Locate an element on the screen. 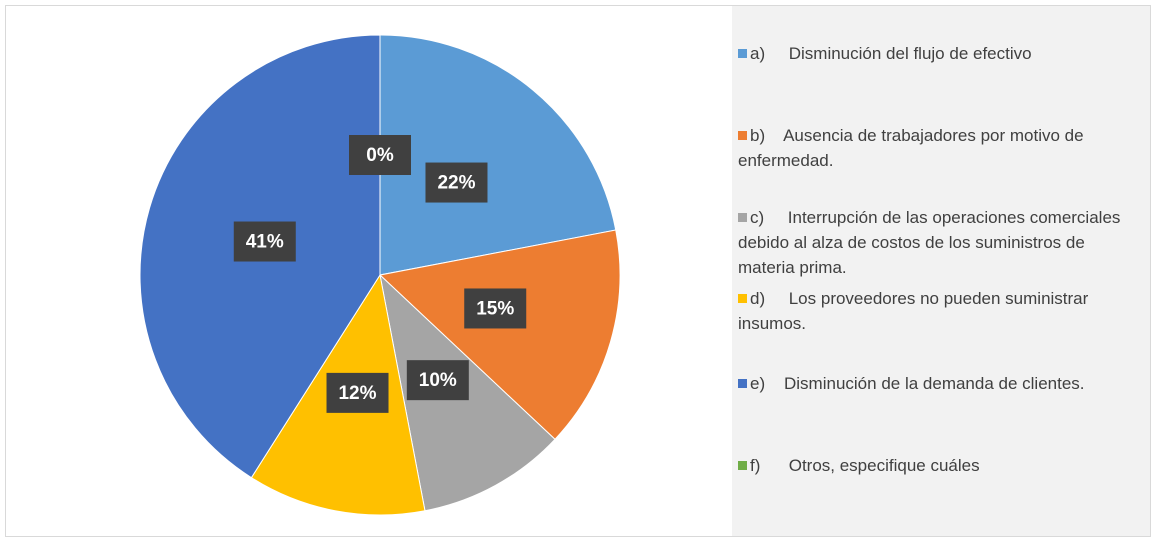  data-label: 10% is located at coordinates (437, 380).